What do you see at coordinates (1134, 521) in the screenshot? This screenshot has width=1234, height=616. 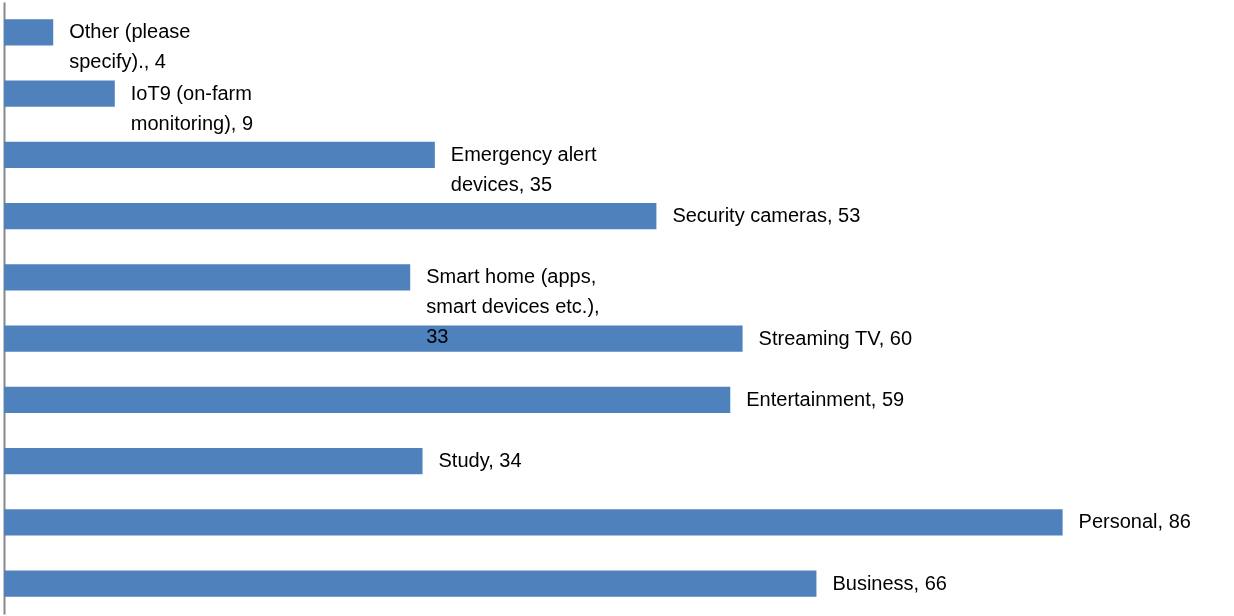 I see `data-label: Personal, 86` at bounding box center [1134, 521].